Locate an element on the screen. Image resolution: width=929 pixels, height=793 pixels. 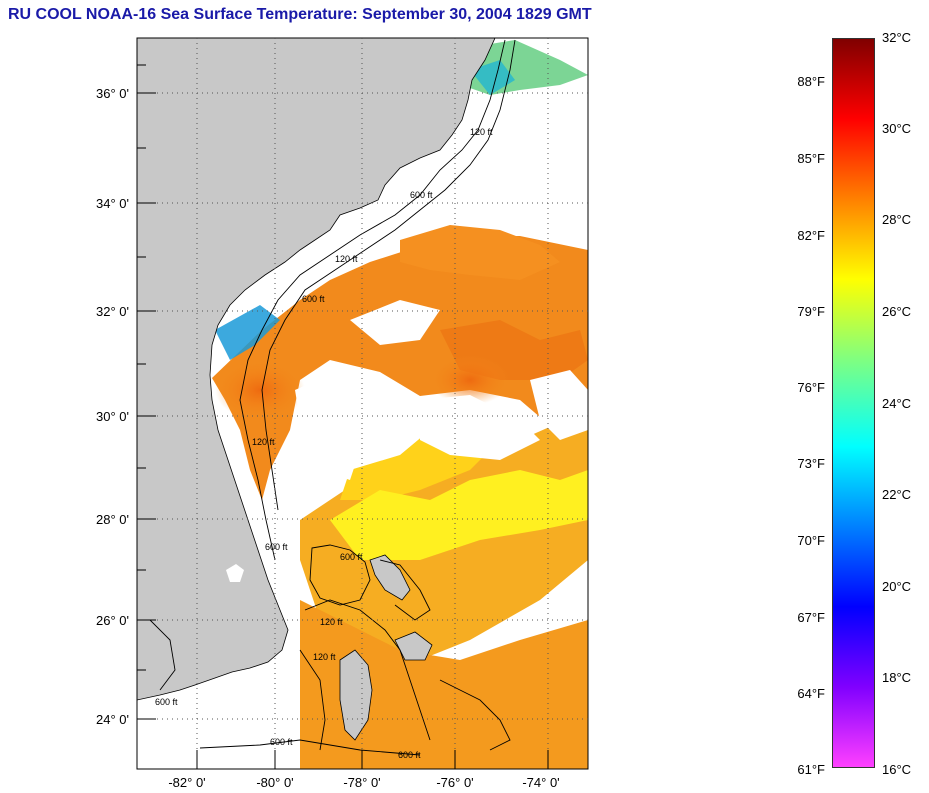
bahamas is located at coordinates (386, 647).